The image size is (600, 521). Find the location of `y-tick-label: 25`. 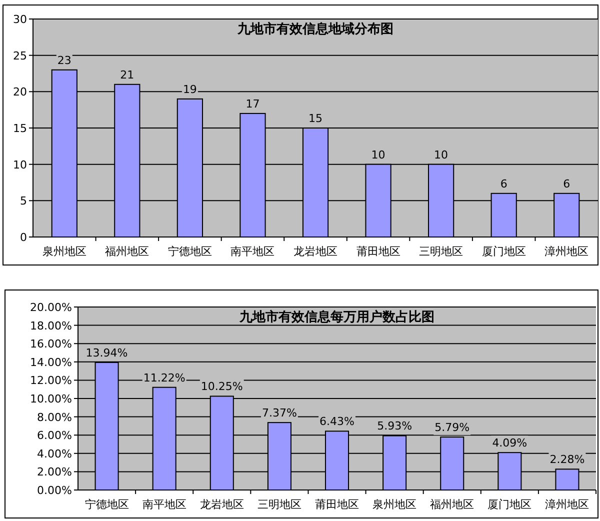

y-tick-label: 25 is located at coordinates (20, 55).